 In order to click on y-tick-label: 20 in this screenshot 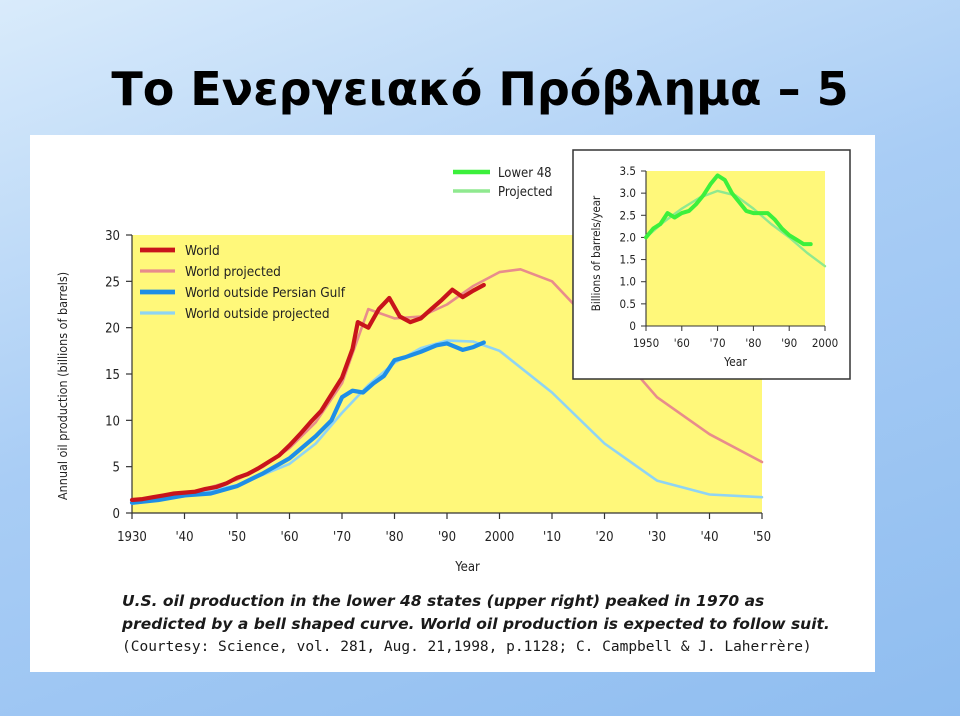, I will do `click(112, 329)`.